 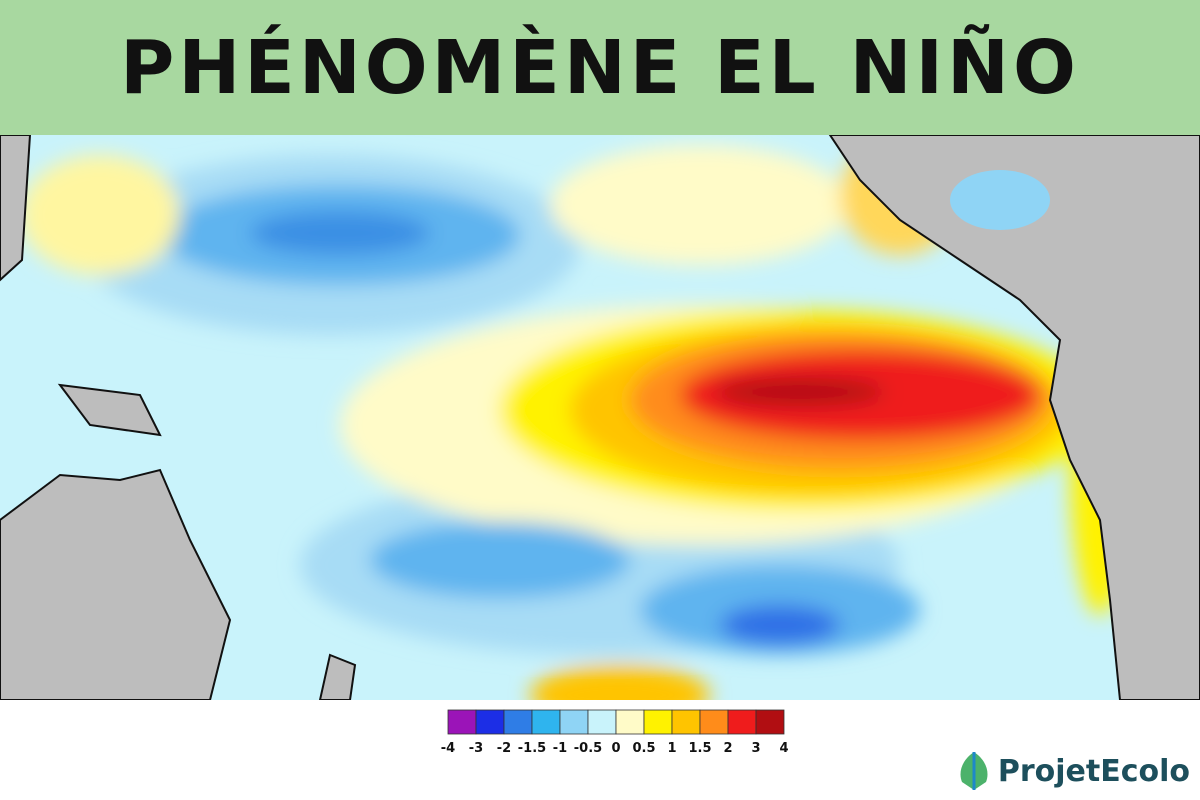 What do you see at coordinates (974, 771) in the screenshot?
I see `logo-icon` at bounding box center [974, 771].